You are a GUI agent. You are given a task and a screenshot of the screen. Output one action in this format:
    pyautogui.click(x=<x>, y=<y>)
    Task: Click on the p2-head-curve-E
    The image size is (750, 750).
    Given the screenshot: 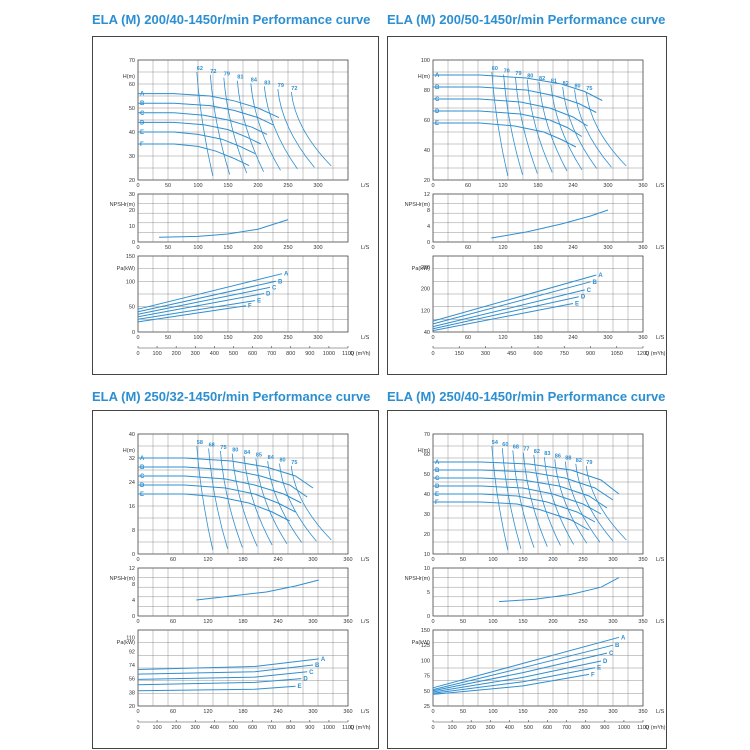 What is the action you would take?
    pyautogui.click(x=214, y=507)
    